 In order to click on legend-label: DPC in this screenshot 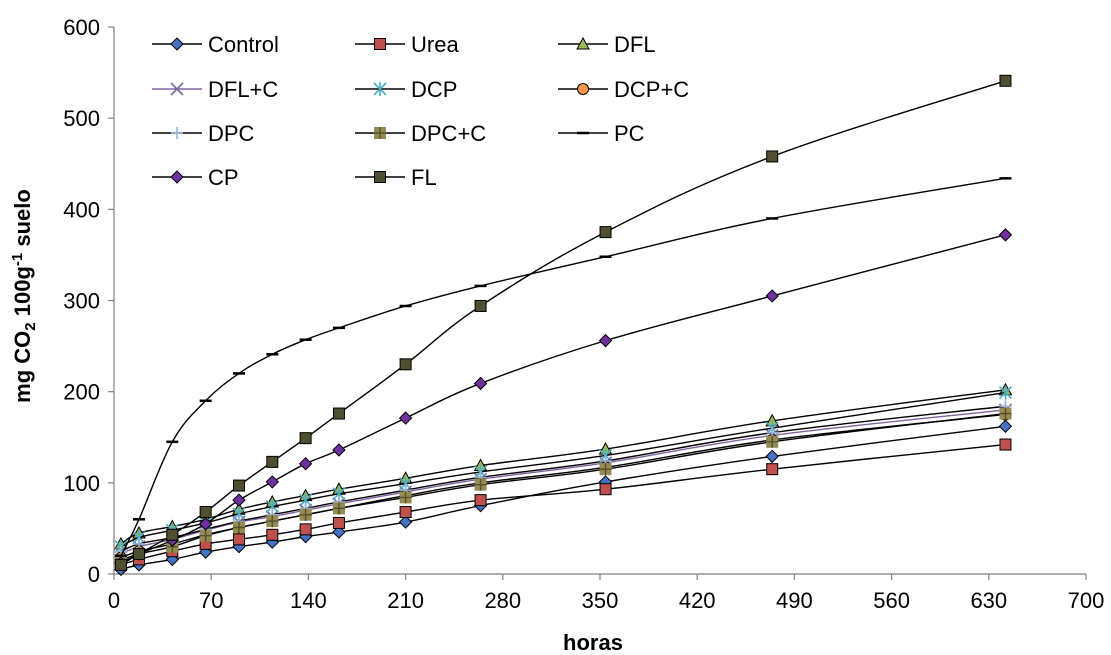, I will do `click(231, 133)`.